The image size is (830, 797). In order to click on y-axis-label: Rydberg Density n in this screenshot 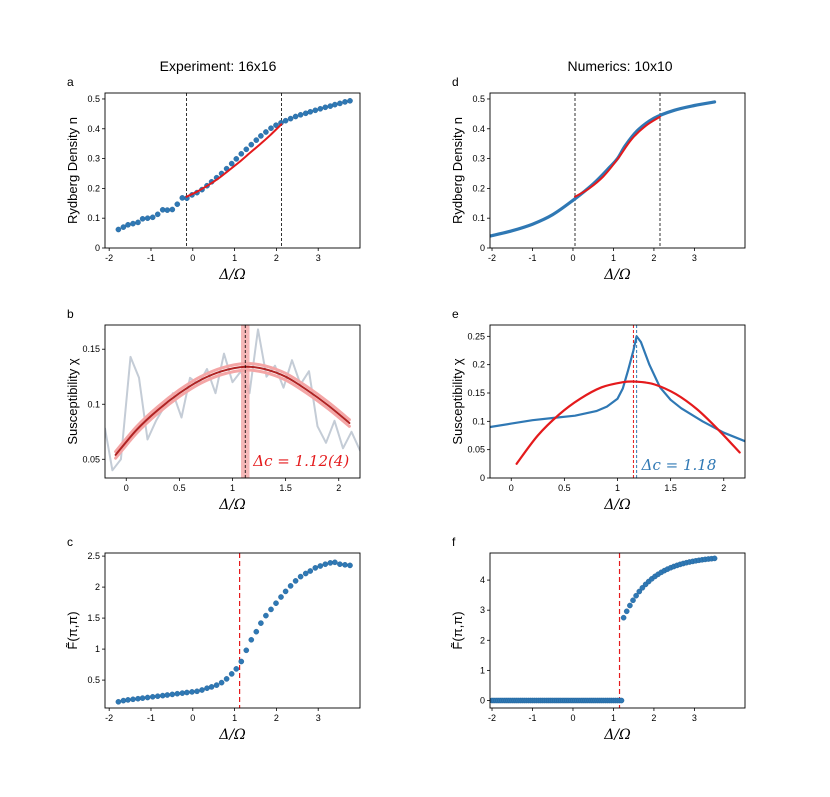, I will do `click(72, 170)`.